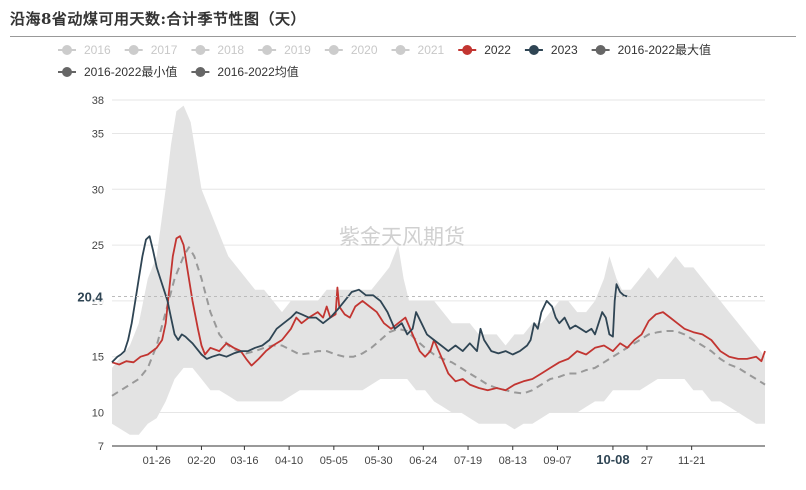 The width and height of the screenshot is (806, 490). I want to click on legend-item: 2022, so click(484, 50).